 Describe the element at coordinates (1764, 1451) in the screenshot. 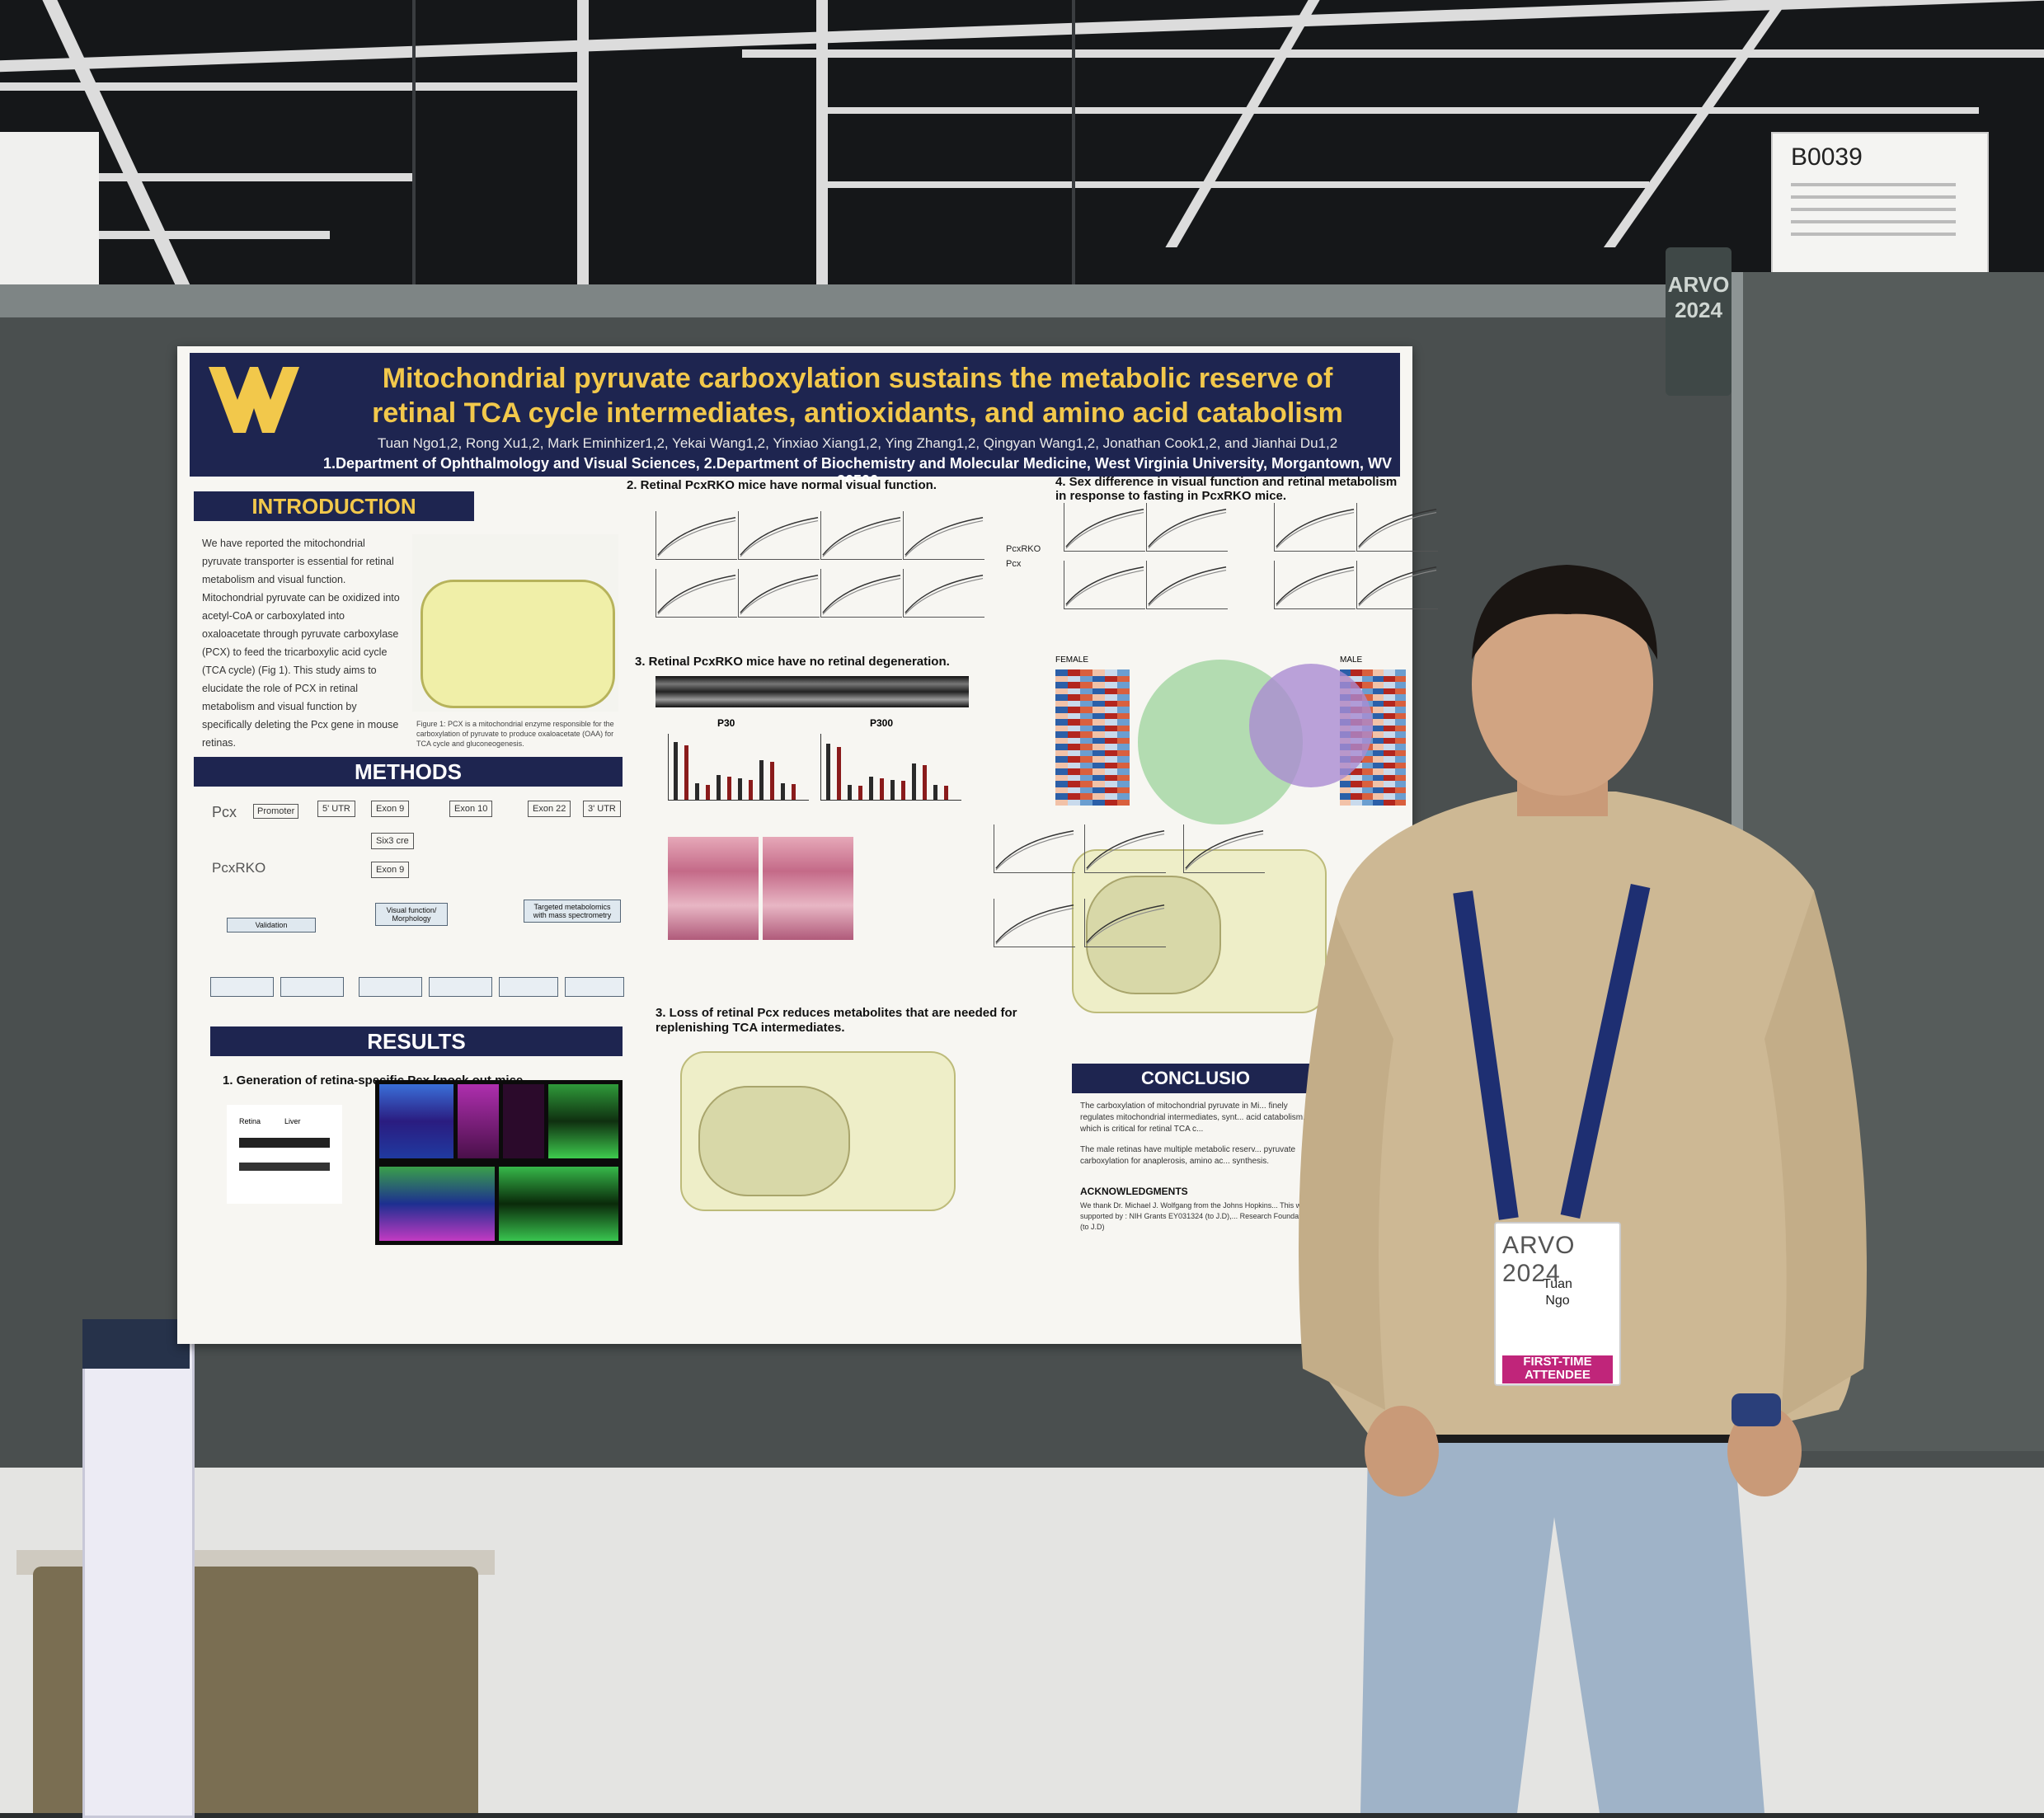

I see `right-hand` at that location.